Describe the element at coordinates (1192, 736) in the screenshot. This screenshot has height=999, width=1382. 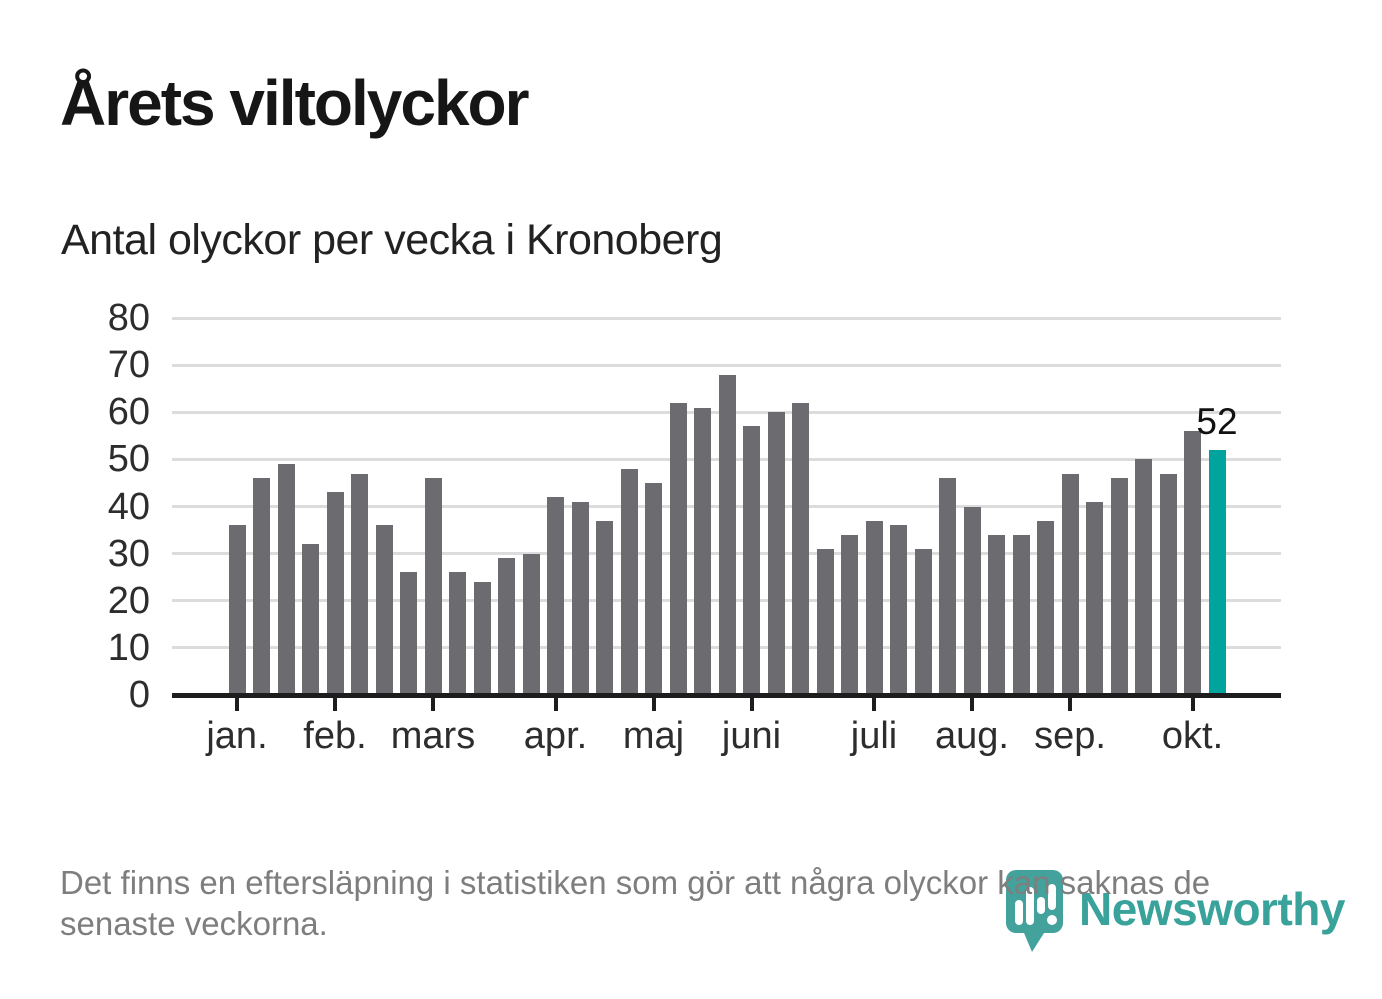
I see `x-axis-label: okt.` at that location.